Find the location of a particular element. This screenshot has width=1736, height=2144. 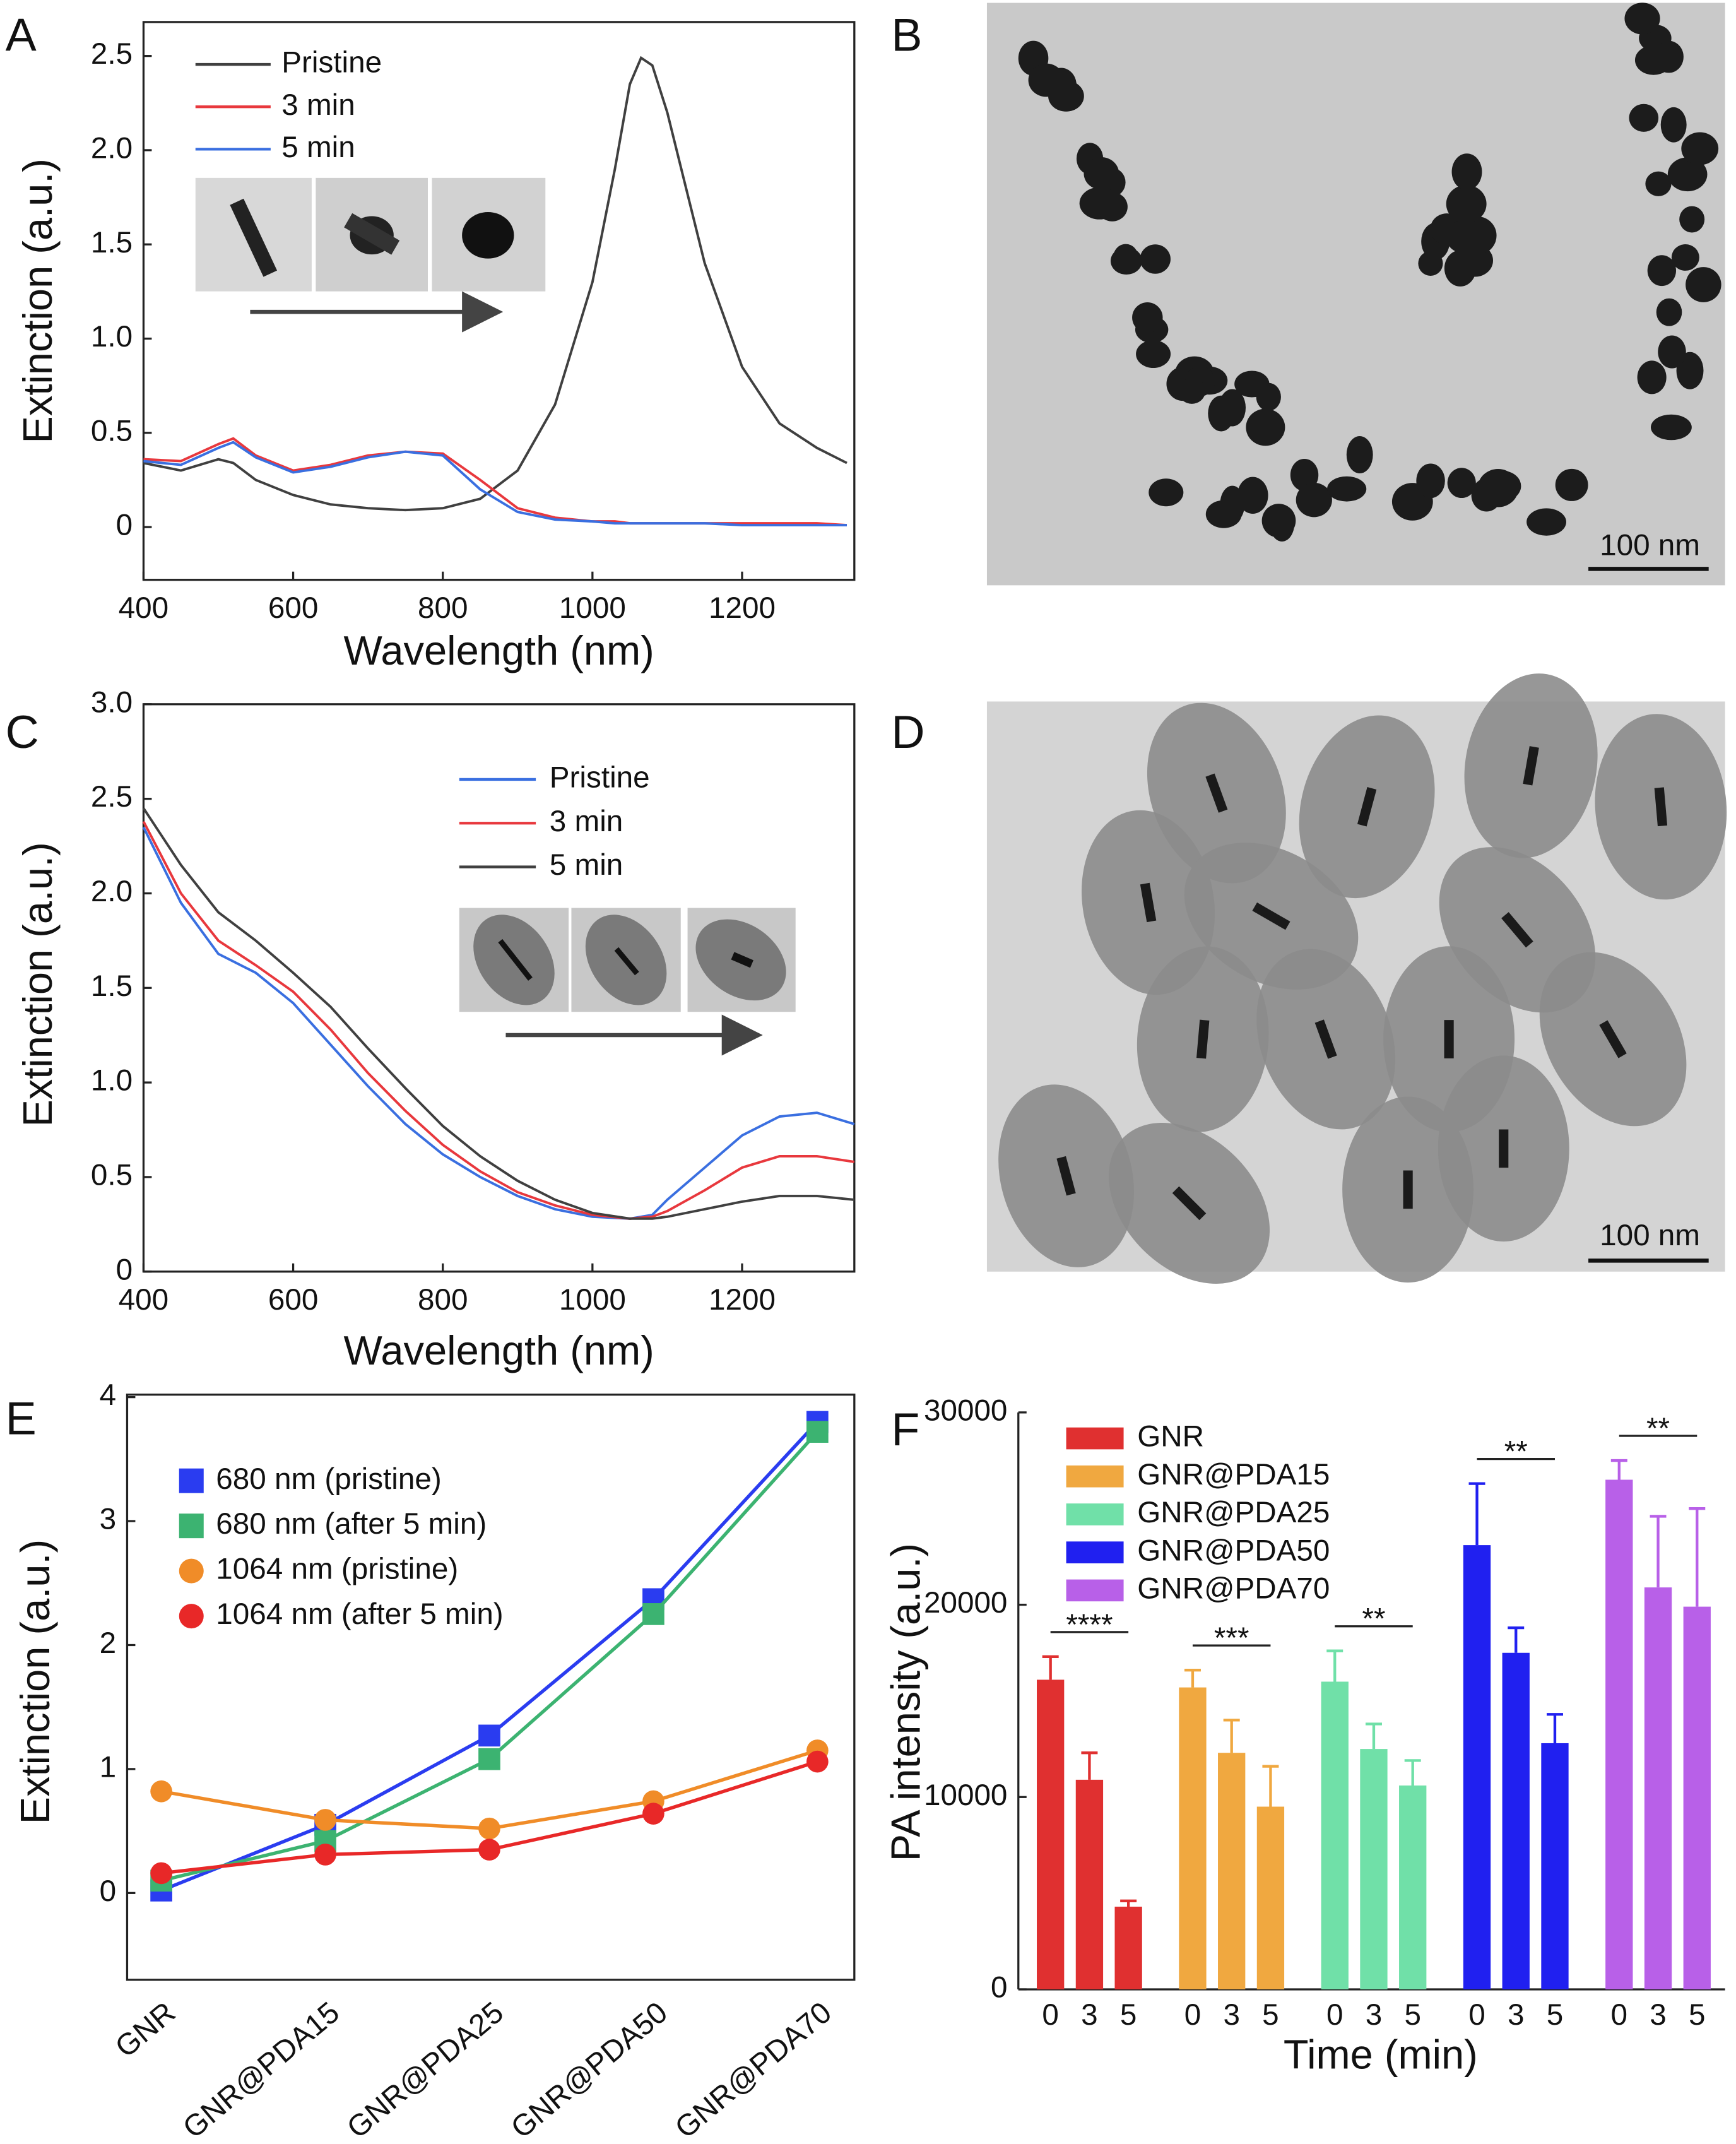

x-tick-label: GNR@PDA50 is located at coordinates (589, 2070).